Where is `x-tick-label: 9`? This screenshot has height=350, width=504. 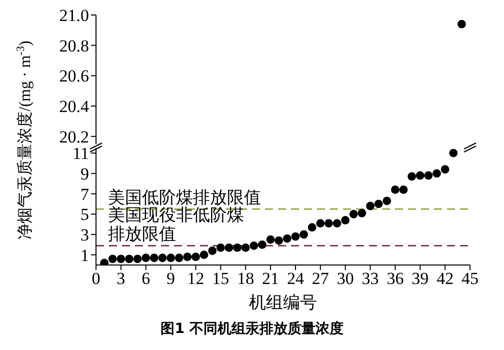
x-tick-label: 9 is located at coordinates (171, 278).